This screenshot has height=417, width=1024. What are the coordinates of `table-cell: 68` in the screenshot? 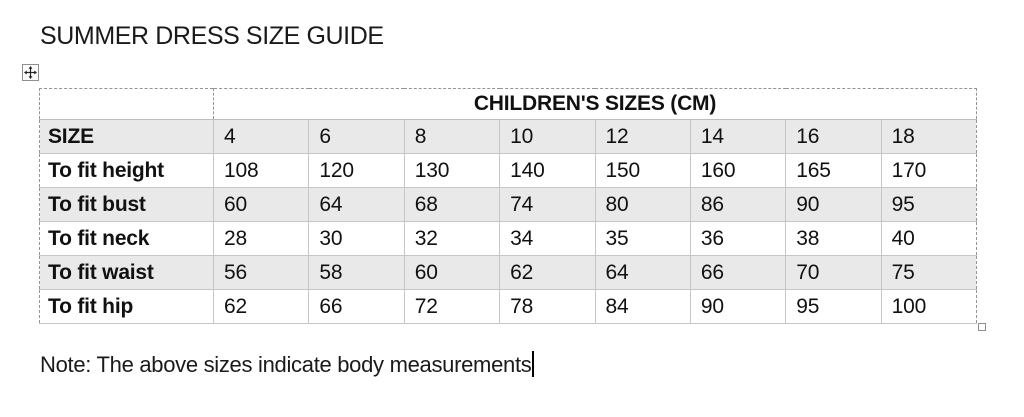 It's located at (452, 204).